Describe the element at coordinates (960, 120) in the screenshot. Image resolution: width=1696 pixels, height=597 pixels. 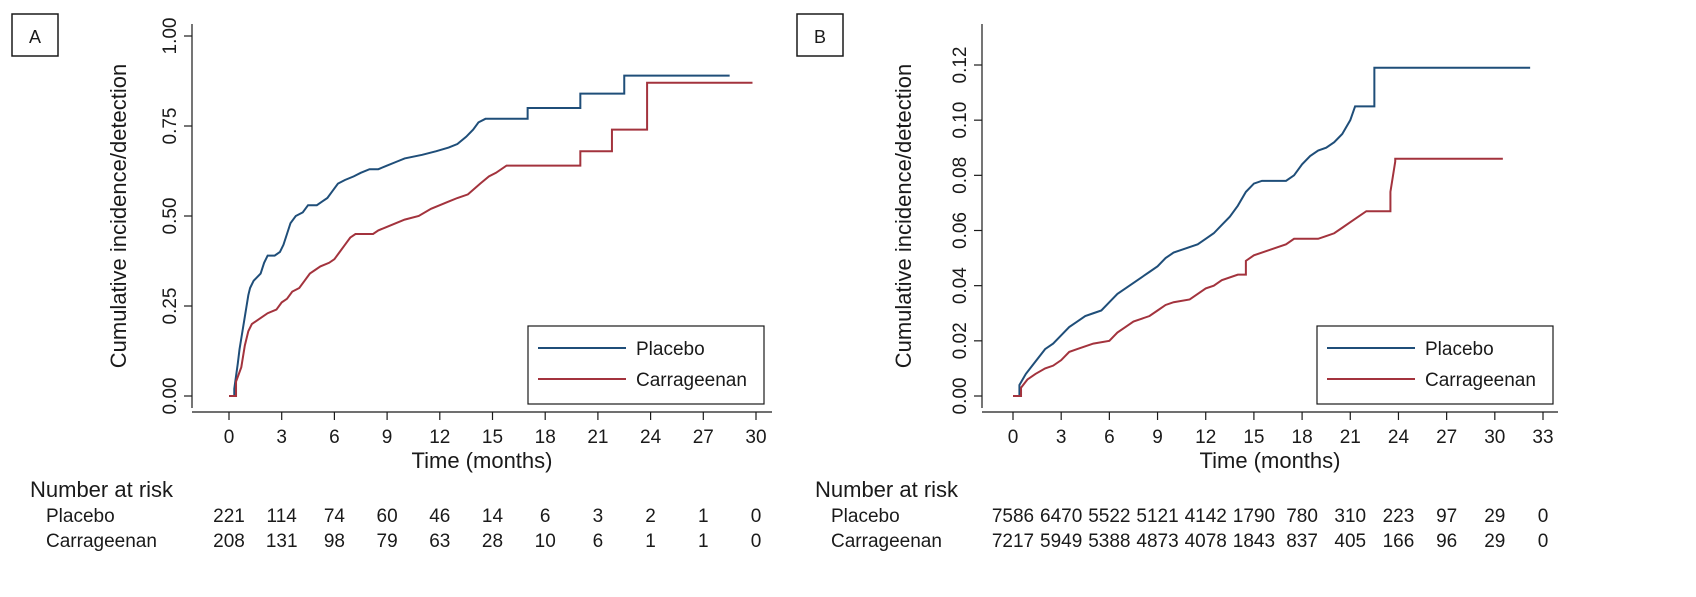
I see `y-tick-label: 0.10` at that location.